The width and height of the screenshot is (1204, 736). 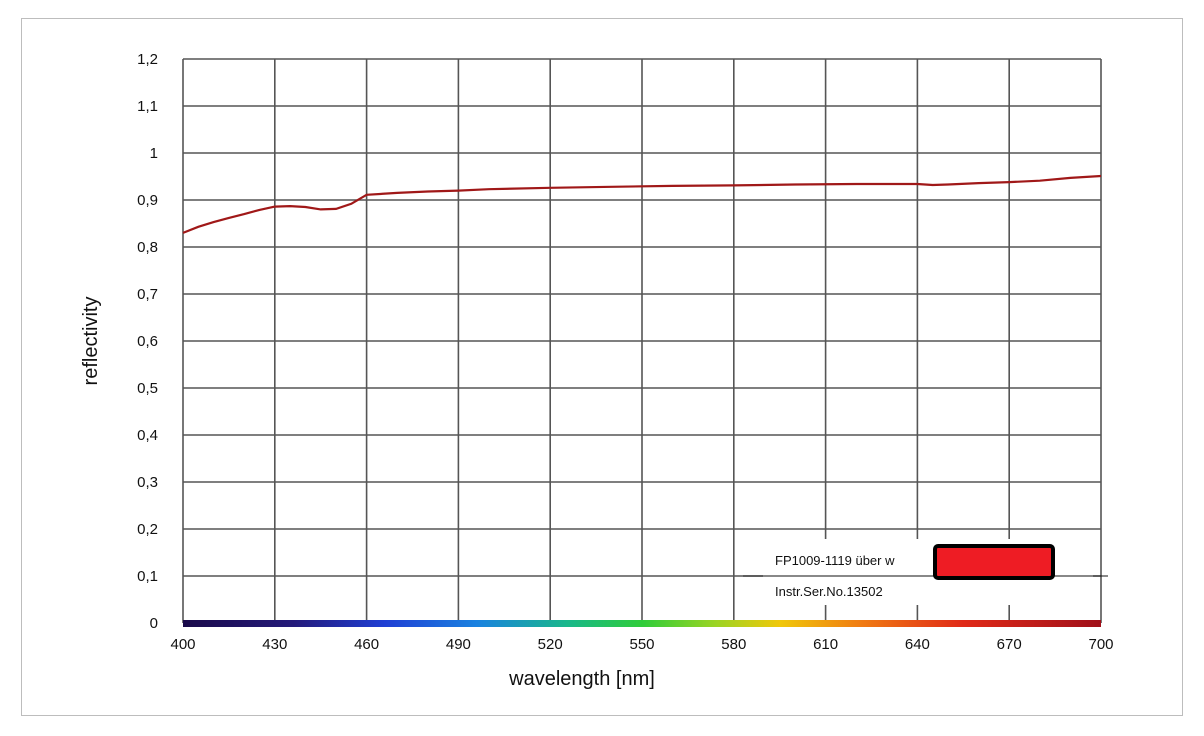 What do you see at coordinates (274, 644) in the screenshot?
I see `x-tick-label: 430` at bounding box center [274, 644].